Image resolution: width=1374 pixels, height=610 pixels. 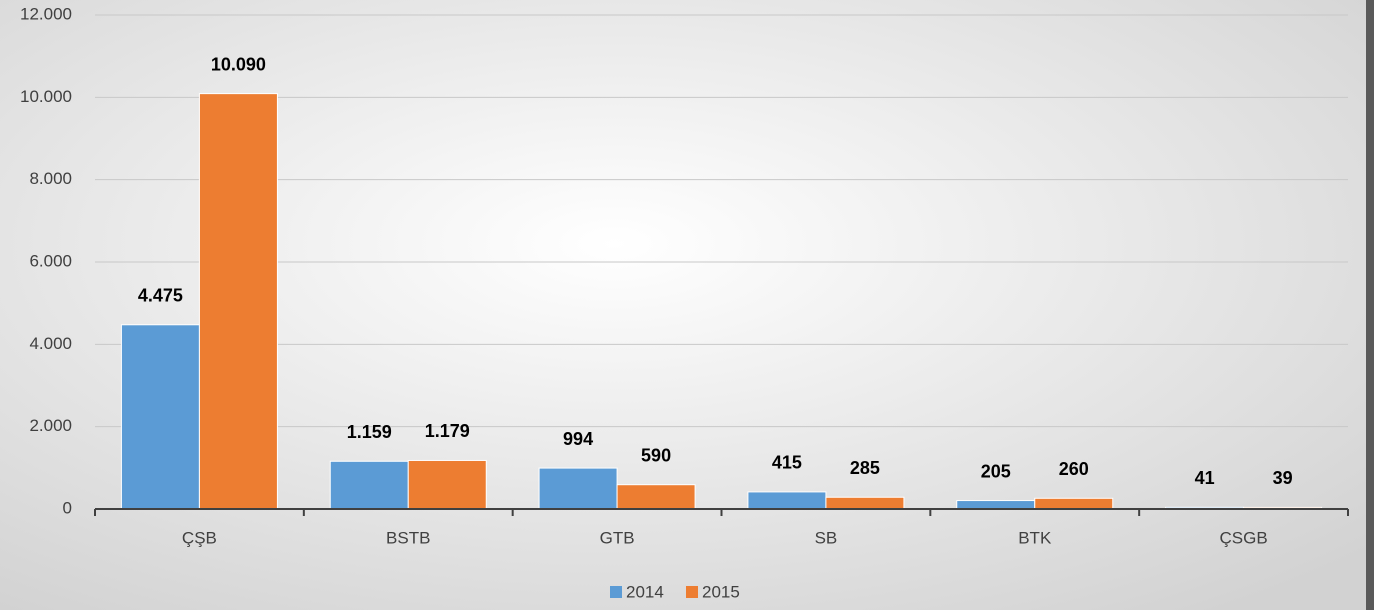 What do you see at coordinates (369, 432) in the screenshot?
I see `value-label: 1.159` at bounding box center [369, 432].